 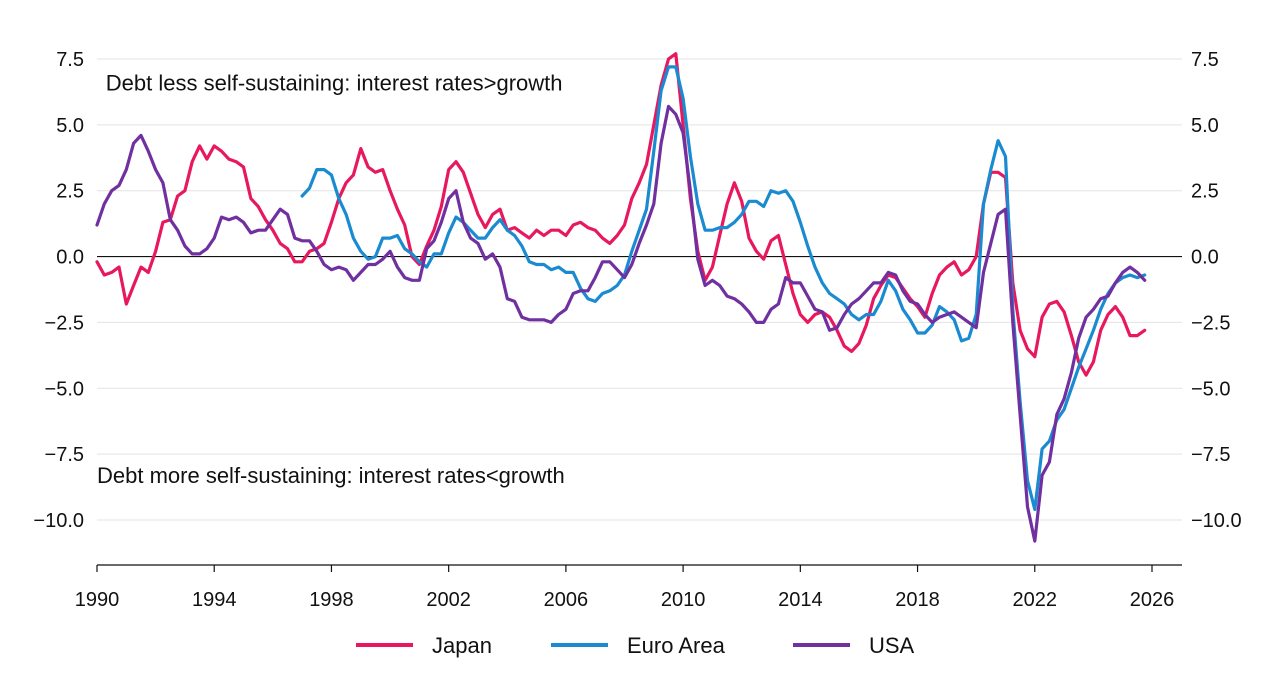 What do you see at coordinates (1205, 60) in the screenshot?
I see `y-tick-label-right: 7.5` at bounding box center [1205, 60].